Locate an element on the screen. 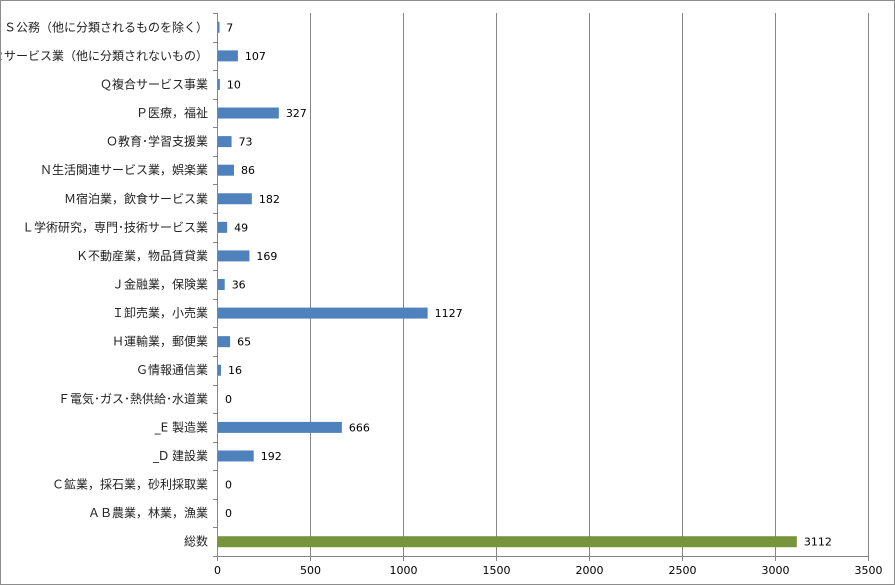 This screenshot has height=585, width=895. value-label: 65 is located at coordinates (244, 342).